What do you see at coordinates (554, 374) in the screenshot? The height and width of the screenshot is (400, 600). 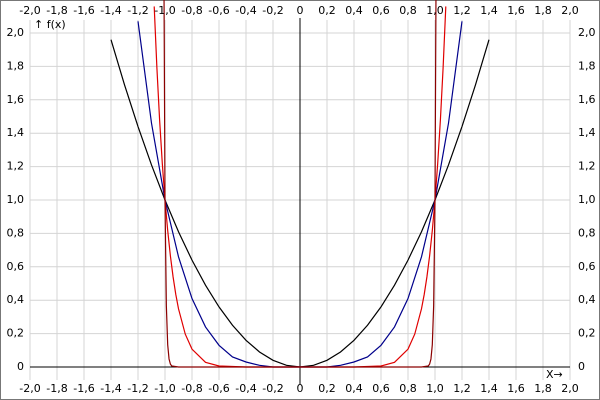 I see `x-axis-label: X→` at bounding box center [554, 374].